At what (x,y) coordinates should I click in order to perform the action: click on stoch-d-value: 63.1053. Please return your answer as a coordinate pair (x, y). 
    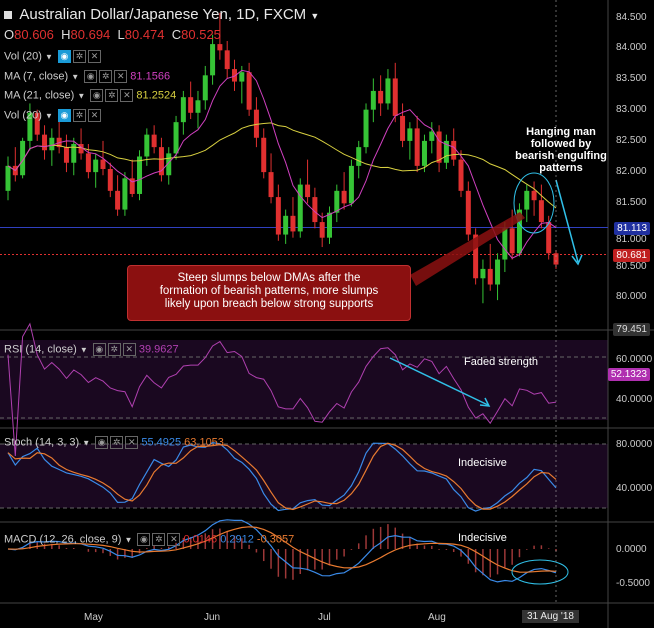
    Looking at the image, I should click on (204, 442).